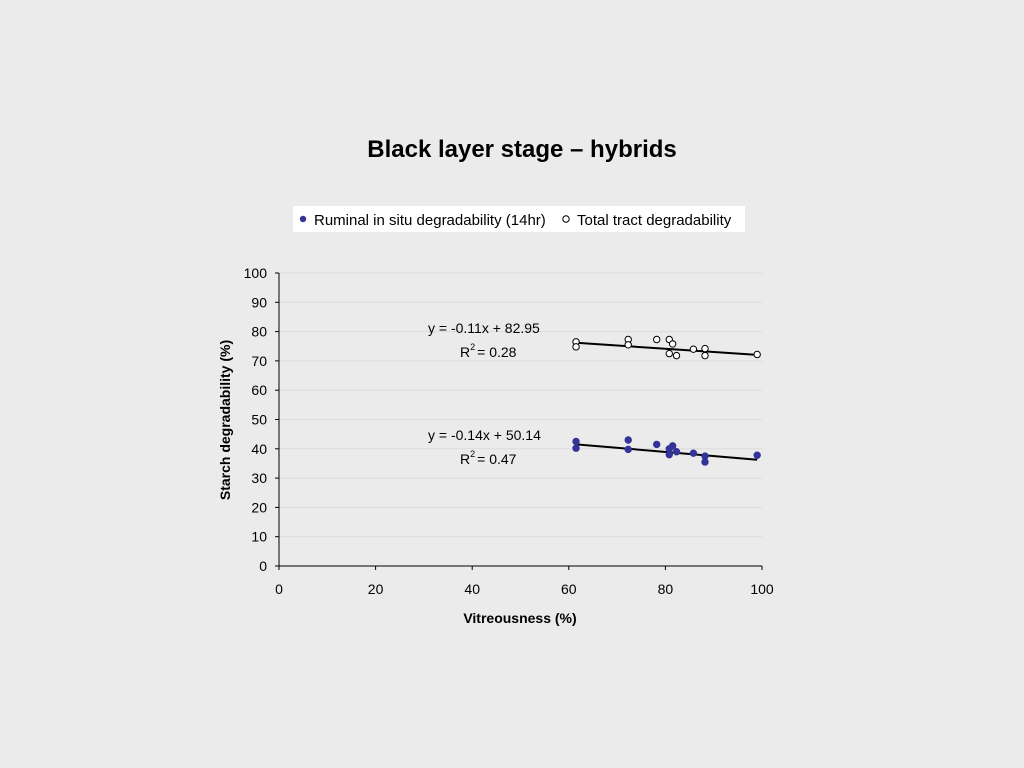 The image size is (1024, 768). What do you see at coordinates (566, 219) in the screenshot?
I see `legend-marker-total-tract` at bounding box center [566, 219].